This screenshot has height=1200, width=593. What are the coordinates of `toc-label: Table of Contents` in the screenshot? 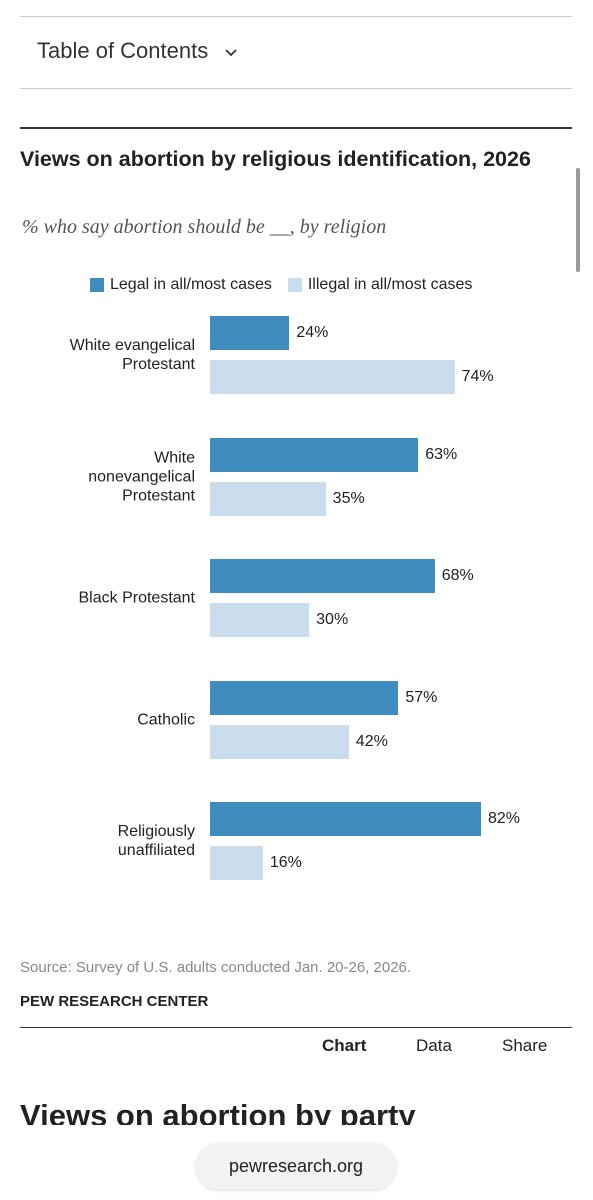 It's located at (123, 50).